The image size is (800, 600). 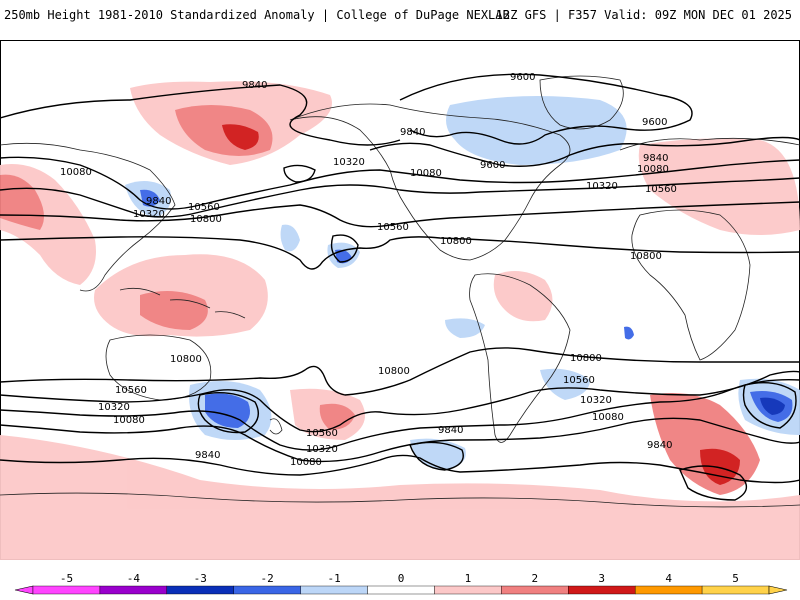 I want to click on antarctica-coast, so click(x=400, y=500).